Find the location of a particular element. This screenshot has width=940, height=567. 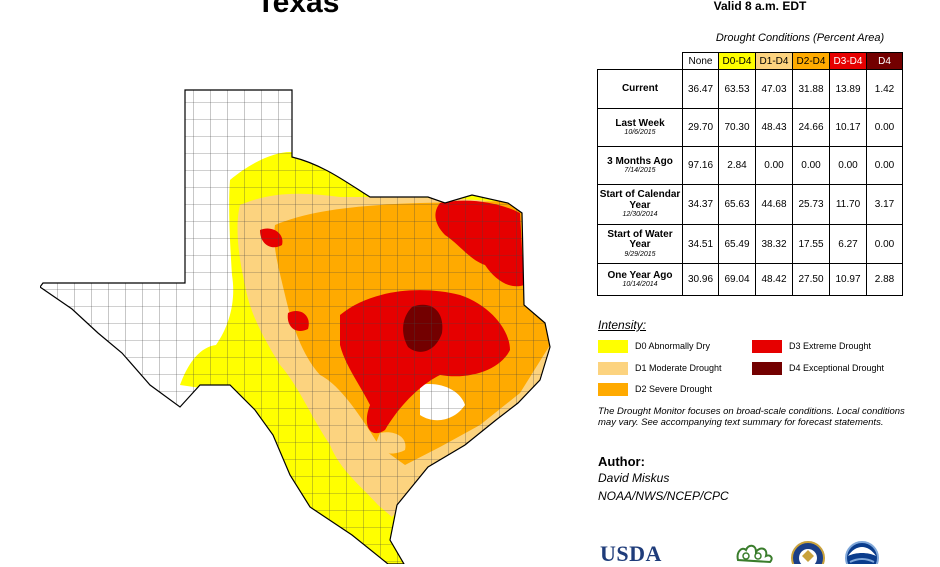

table-cell: 47.03 is located at coordinates (774, 89).